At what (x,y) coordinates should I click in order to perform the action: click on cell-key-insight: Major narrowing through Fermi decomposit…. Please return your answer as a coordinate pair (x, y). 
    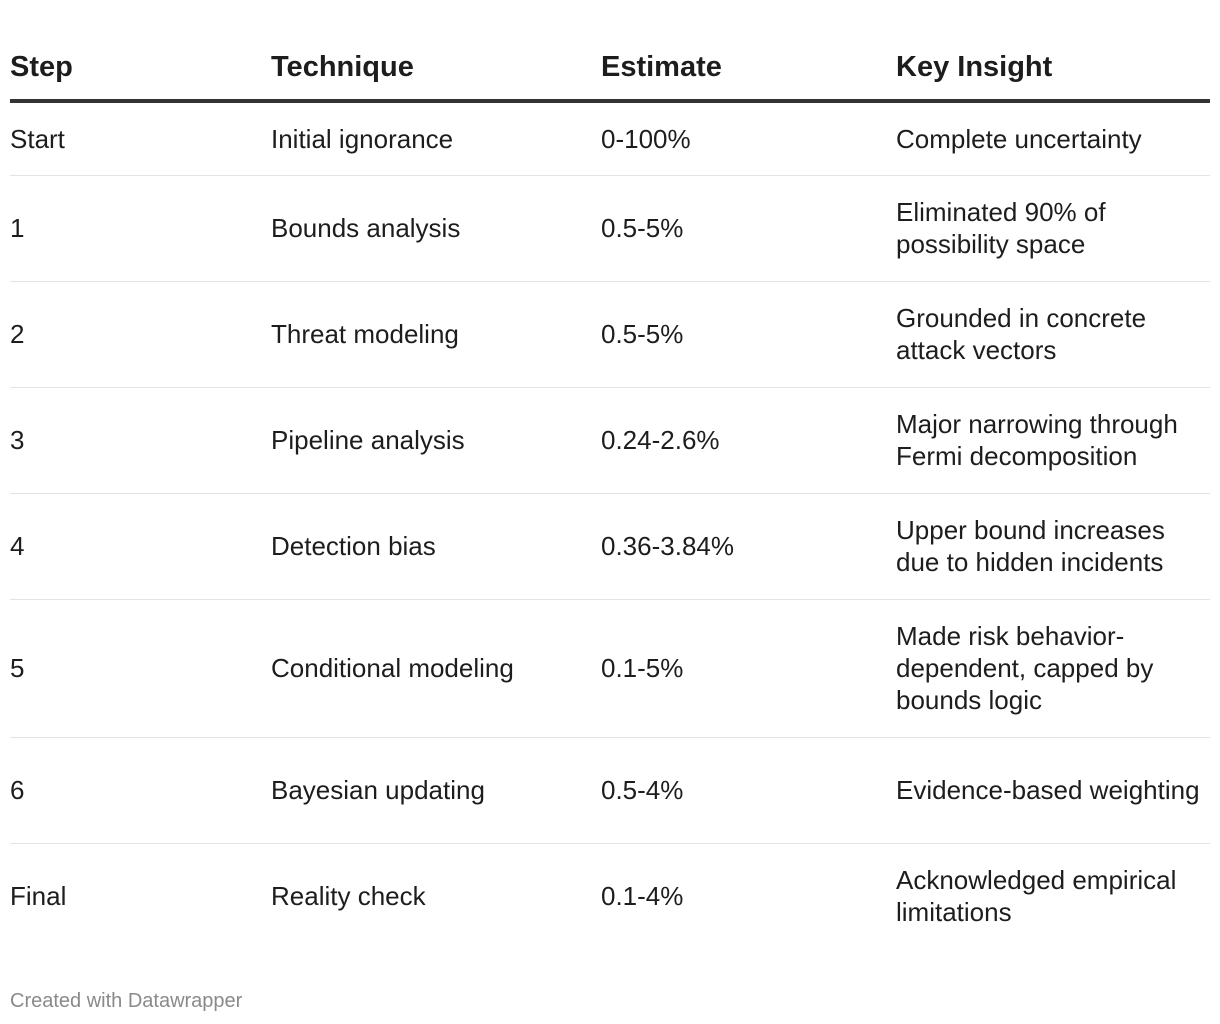
    Looking at the image, I should click on (1053, 440).